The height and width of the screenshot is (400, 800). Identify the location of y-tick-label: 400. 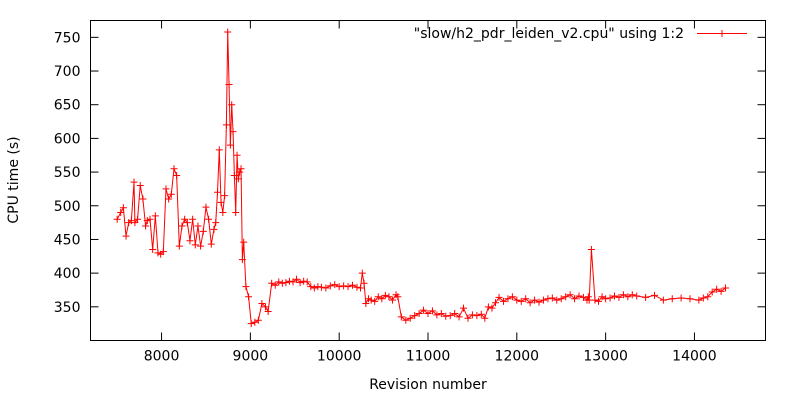
(67, 274).